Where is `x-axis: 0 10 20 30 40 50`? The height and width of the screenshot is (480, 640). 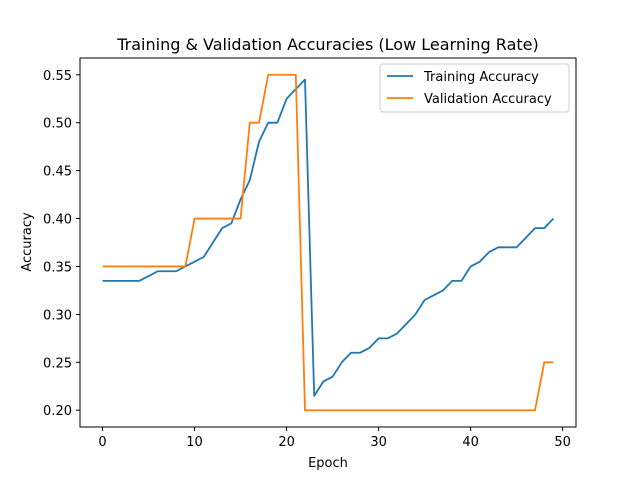
x-axis: 0 10 20 30 40 50 is located at coordinates (334, 438).